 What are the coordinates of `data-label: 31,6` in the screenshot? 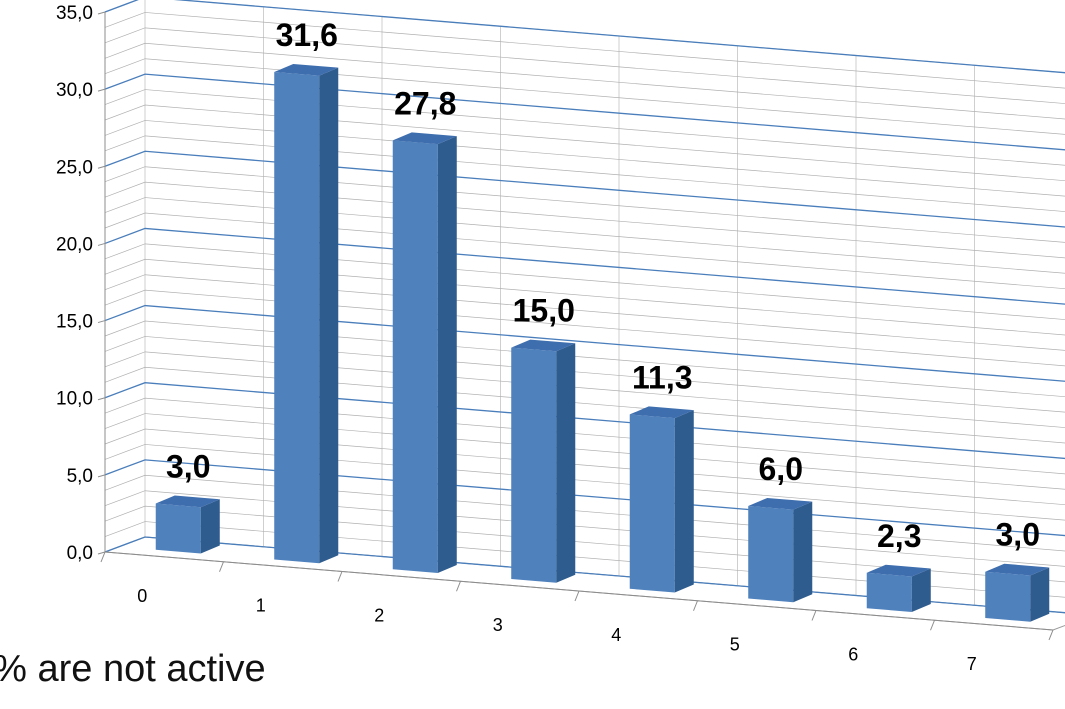 It's located at (307, 35).